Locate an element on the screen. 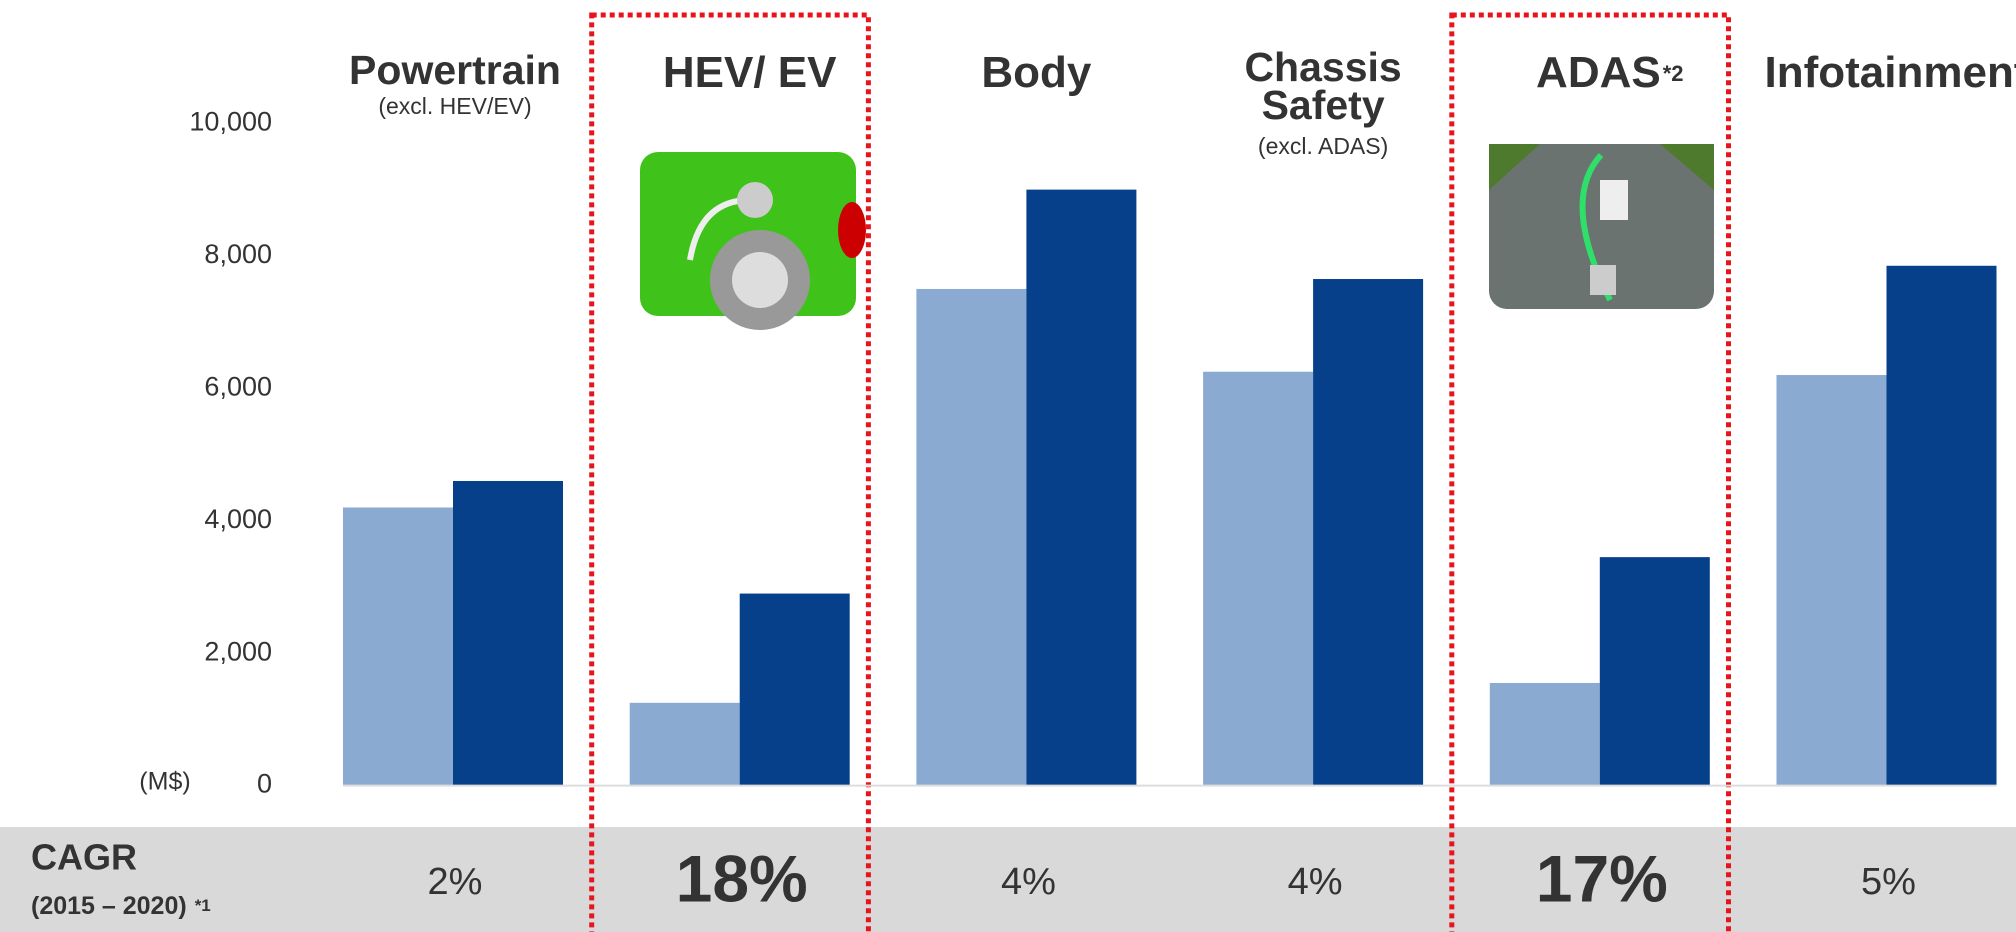  y-unit: (M$) is located at coordinates (164, 782).